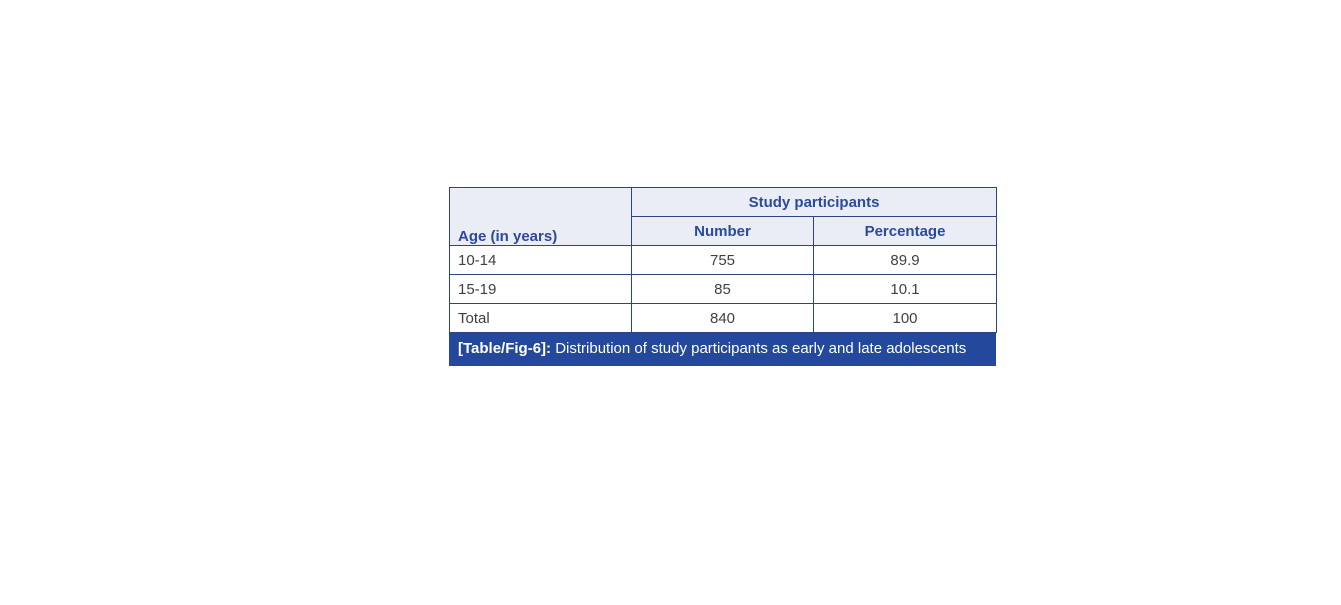  I want to click on cell-number: 85, so click(722, 289).